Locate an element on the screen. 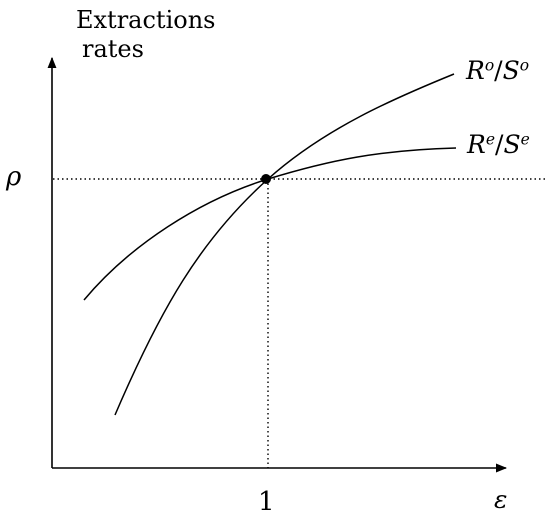 This screenshot has height=523, width=547. y-axis-label-line1: Extractions is located at coordinates (146, 20).